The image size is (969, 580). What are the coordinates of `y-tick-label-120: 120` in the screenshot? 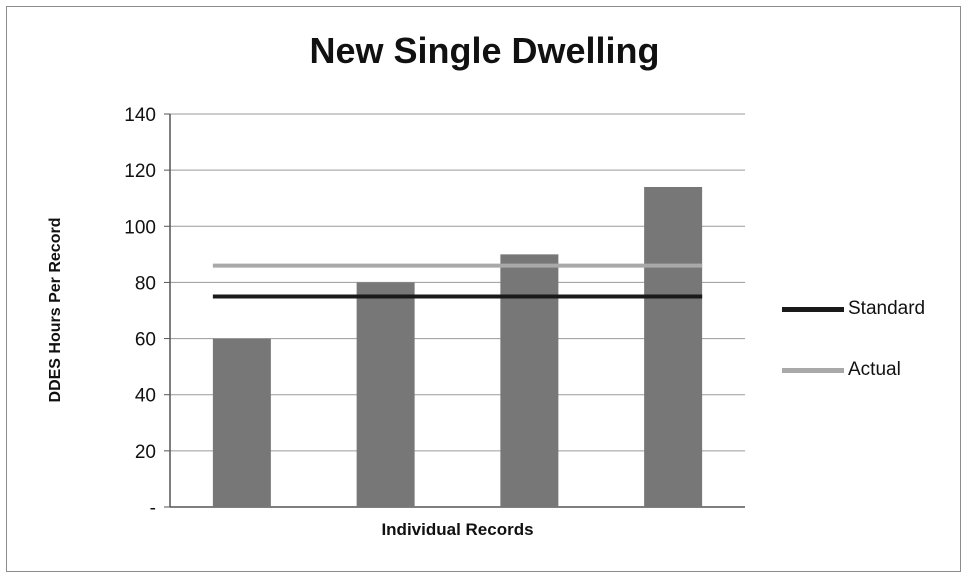 It's located at (140, 171).